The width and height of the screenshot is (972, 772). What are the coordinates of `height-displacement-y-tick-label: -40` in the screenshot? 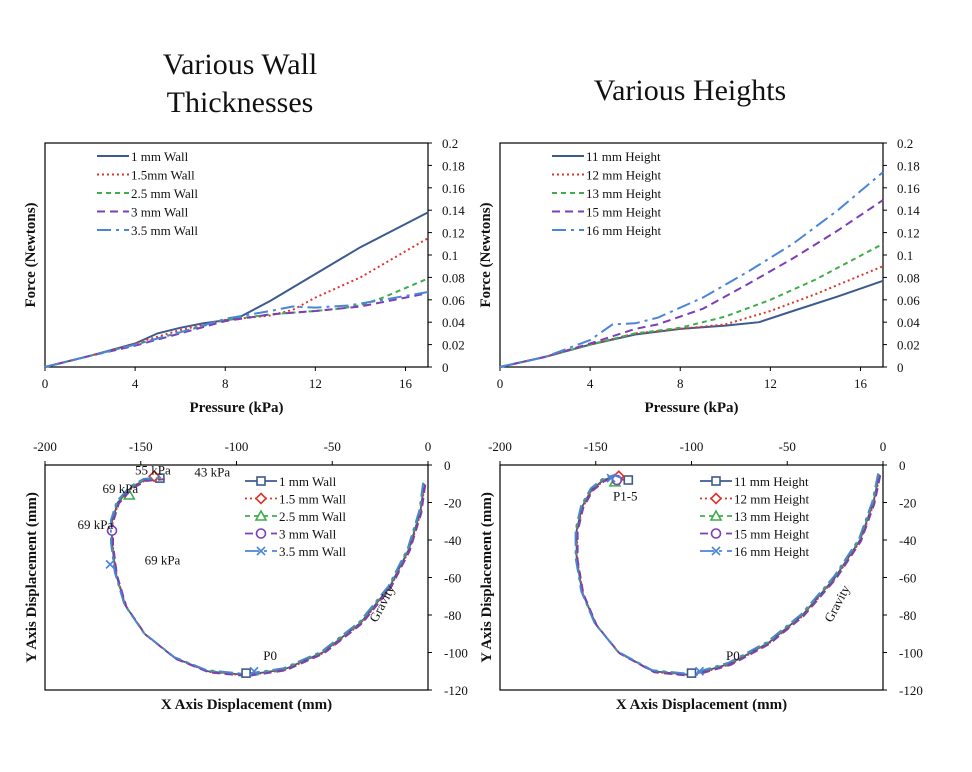 It's located at (907, 540).